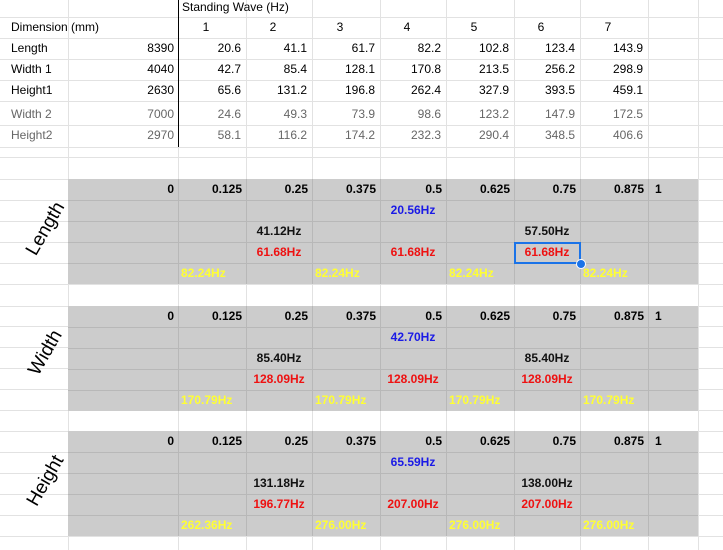 The width and height of the screenshot is (723, 550). I want to click on dimension-label: Dimension (mm), so click(55, 27).